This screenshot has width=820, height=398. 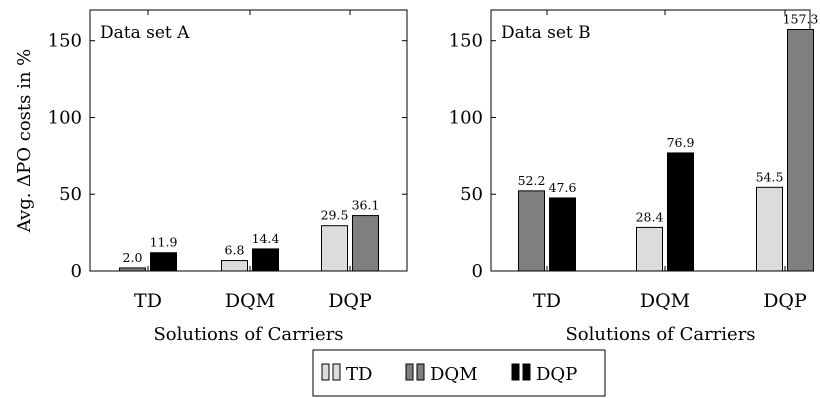 What do you see at coordinates (770, 176) in the screenshot?
I see `data-label: 54.5` at bounding box center [770, 176].